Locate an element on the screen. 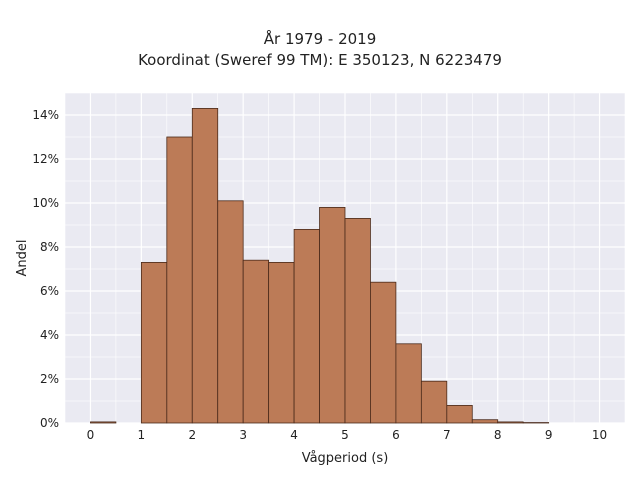  y-axis-ticks: 0% 2% 4% 6% 8% 10% 12% 14% is located at coordinates (45, 269).